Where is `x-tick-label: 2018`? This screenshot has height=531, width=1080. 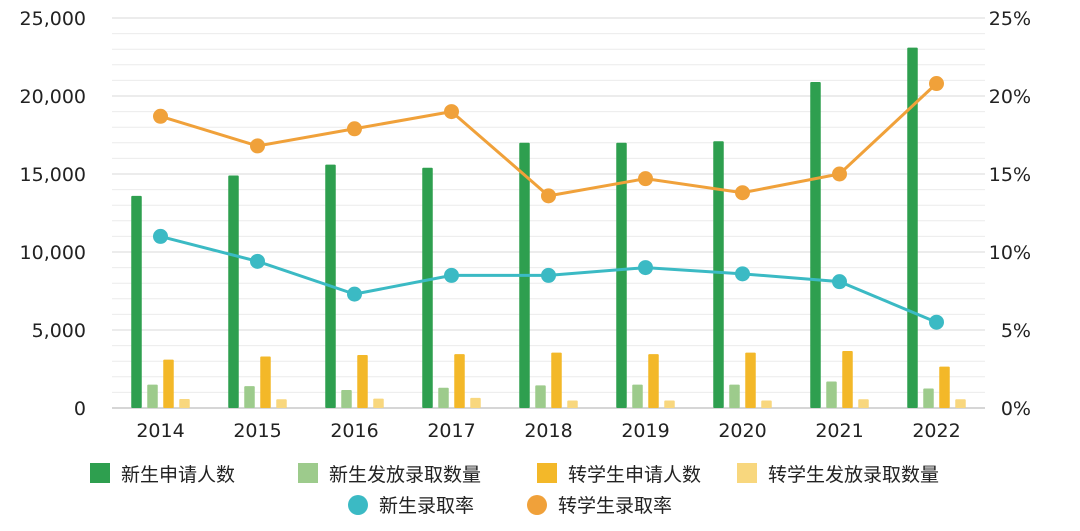
x-tick-label: 2018 is located at coordinates (548, 431).